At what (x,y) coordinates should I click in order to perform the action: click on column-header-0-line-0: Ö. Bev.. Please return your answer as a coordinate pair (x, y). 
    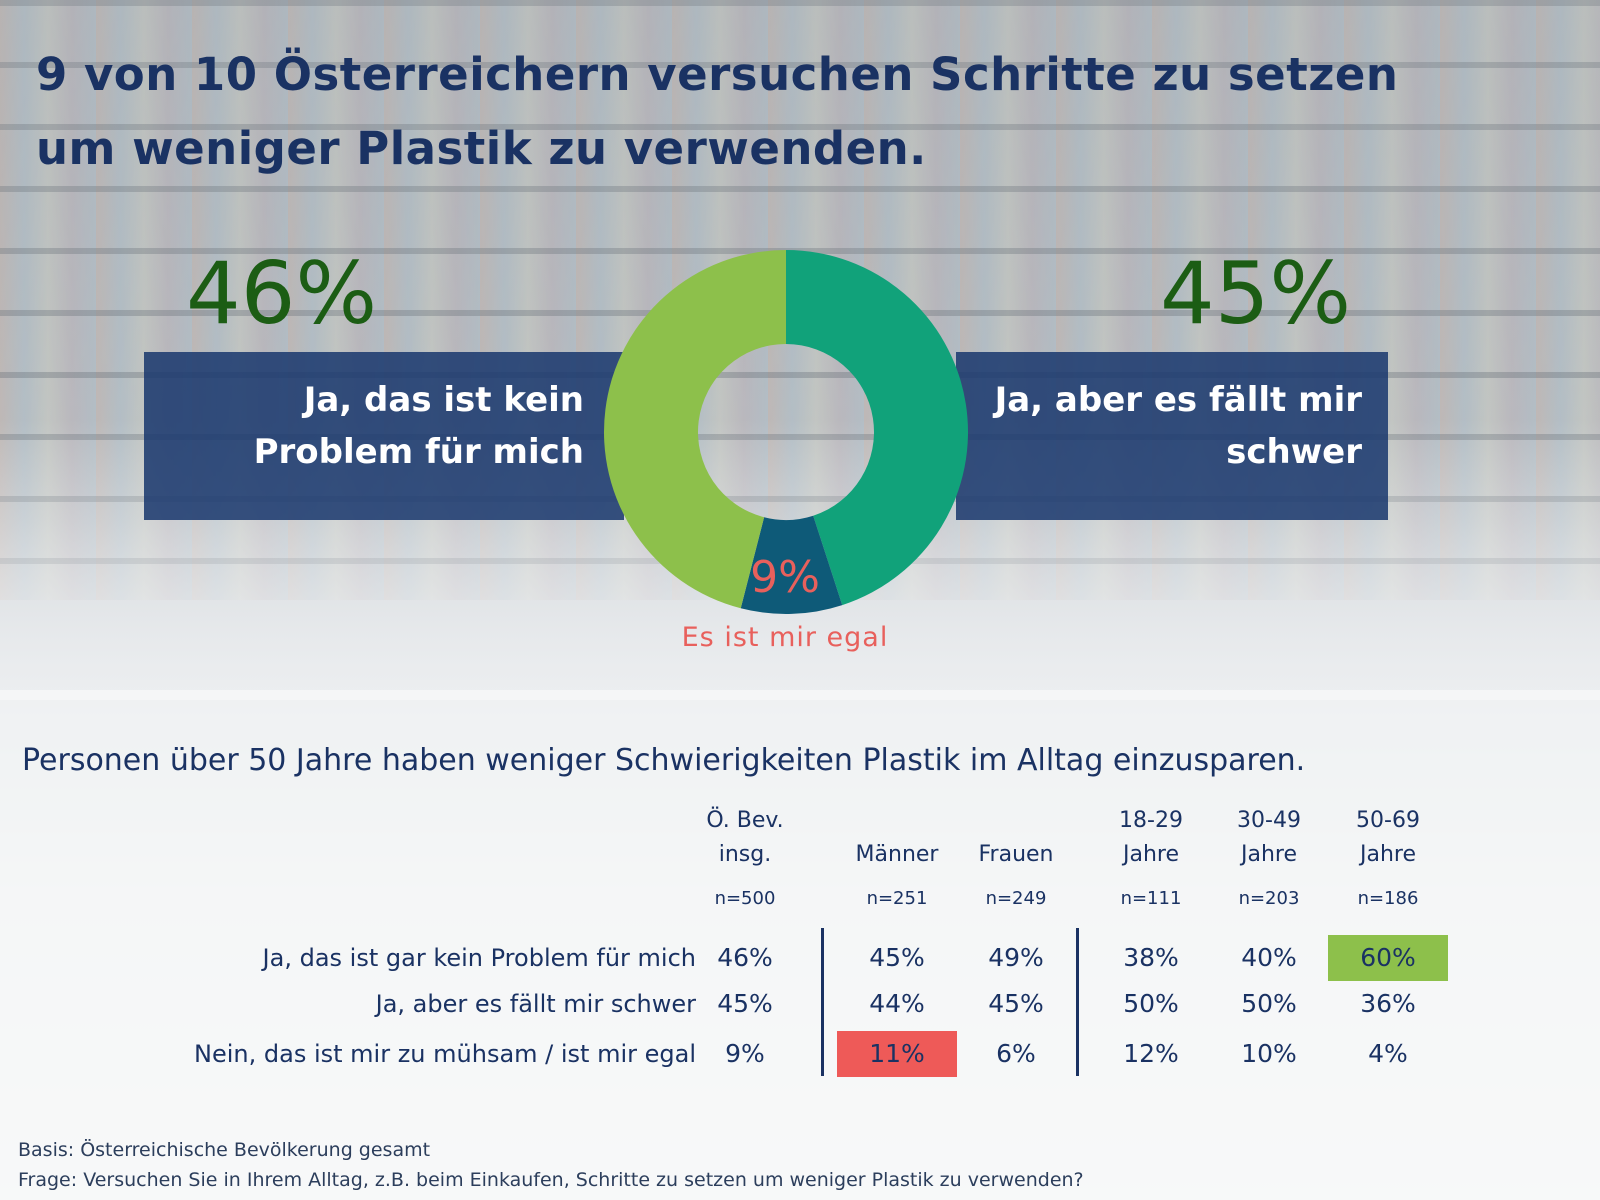
    Looking at the image, I should click on (745, 820).